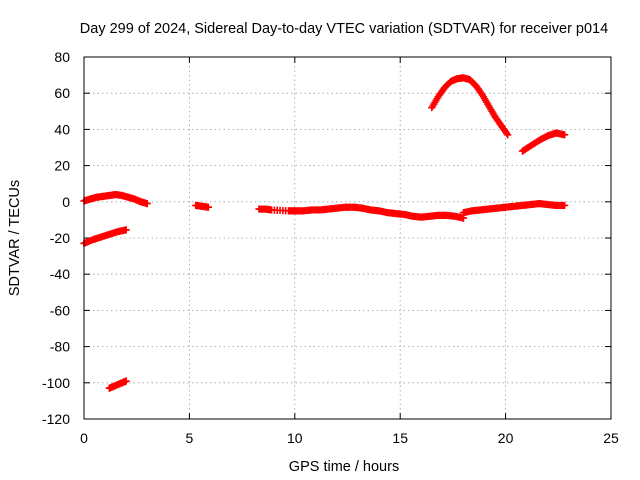 The height and width of the screenshot is (480, 640). Describe the element at coordinates (60, 347) in the screenshot. I see `y-tick-label: -80` at that location.